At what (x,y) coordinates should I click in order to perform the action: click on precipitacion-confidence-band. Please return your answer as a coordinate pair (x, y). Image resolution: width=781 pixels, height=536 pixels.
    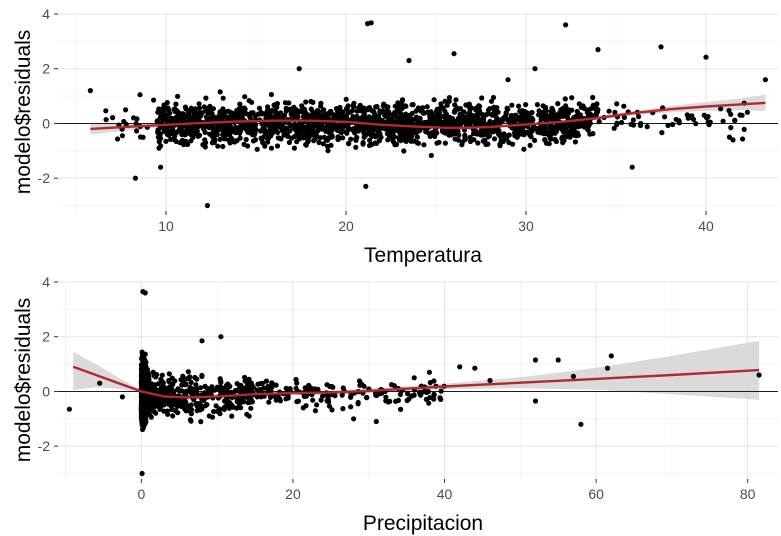
    Looking at the image, I should click on (416, 370).